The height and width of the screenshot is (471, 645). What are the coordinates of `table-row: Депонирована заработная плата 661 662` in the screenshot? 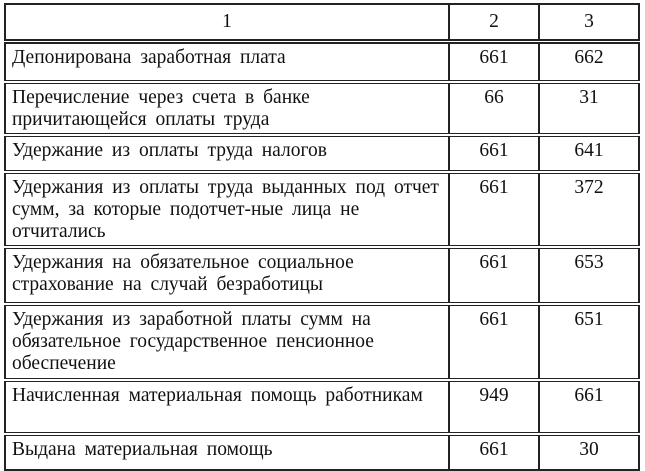 It's located at (322, 61).